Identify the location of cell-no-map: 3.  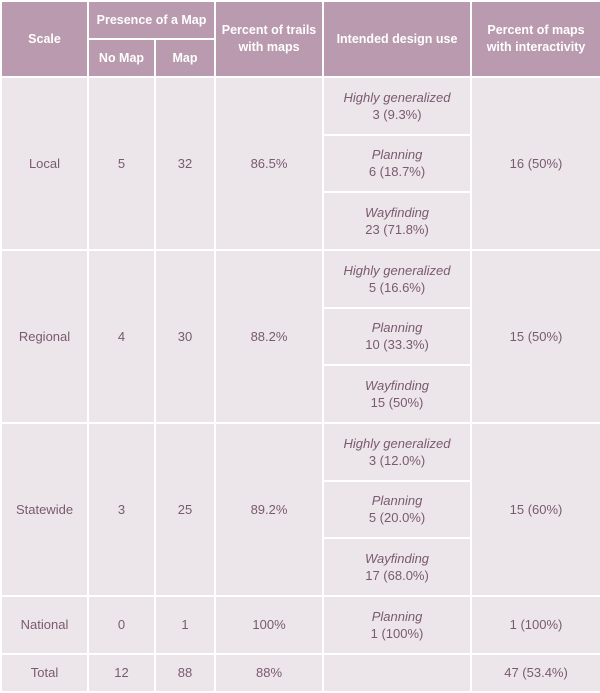
(121, 509).